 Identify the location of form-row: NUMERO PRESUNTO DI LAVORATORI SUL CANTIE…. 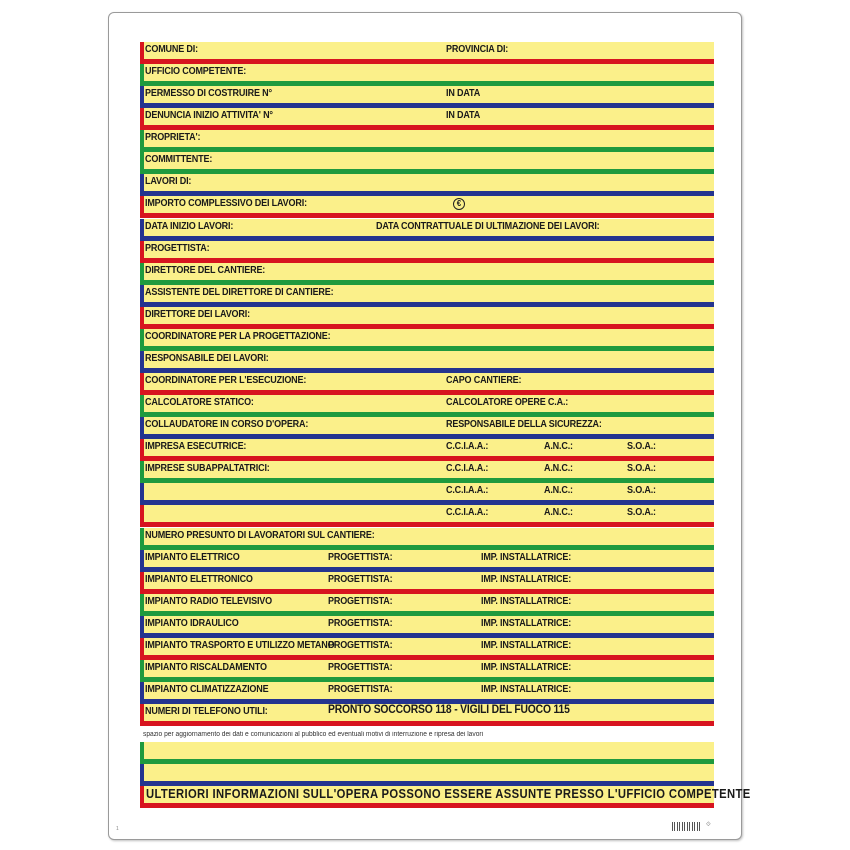
(427, 538).